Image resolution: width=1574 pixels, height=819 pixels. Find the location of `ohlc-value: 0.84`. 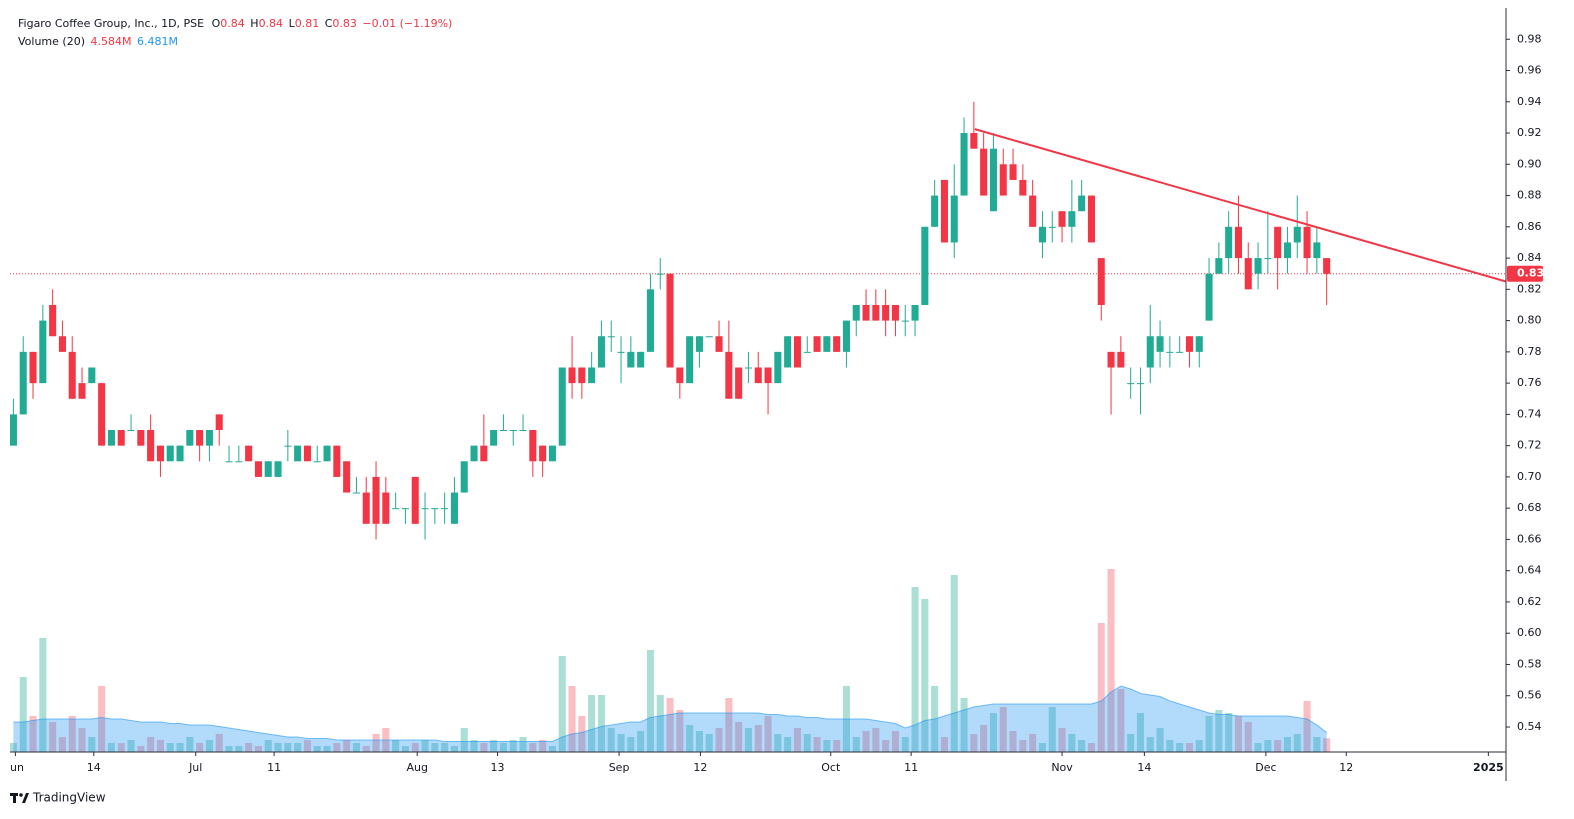

ohlc-value: 0.84 is located at coordinates (232, 23).